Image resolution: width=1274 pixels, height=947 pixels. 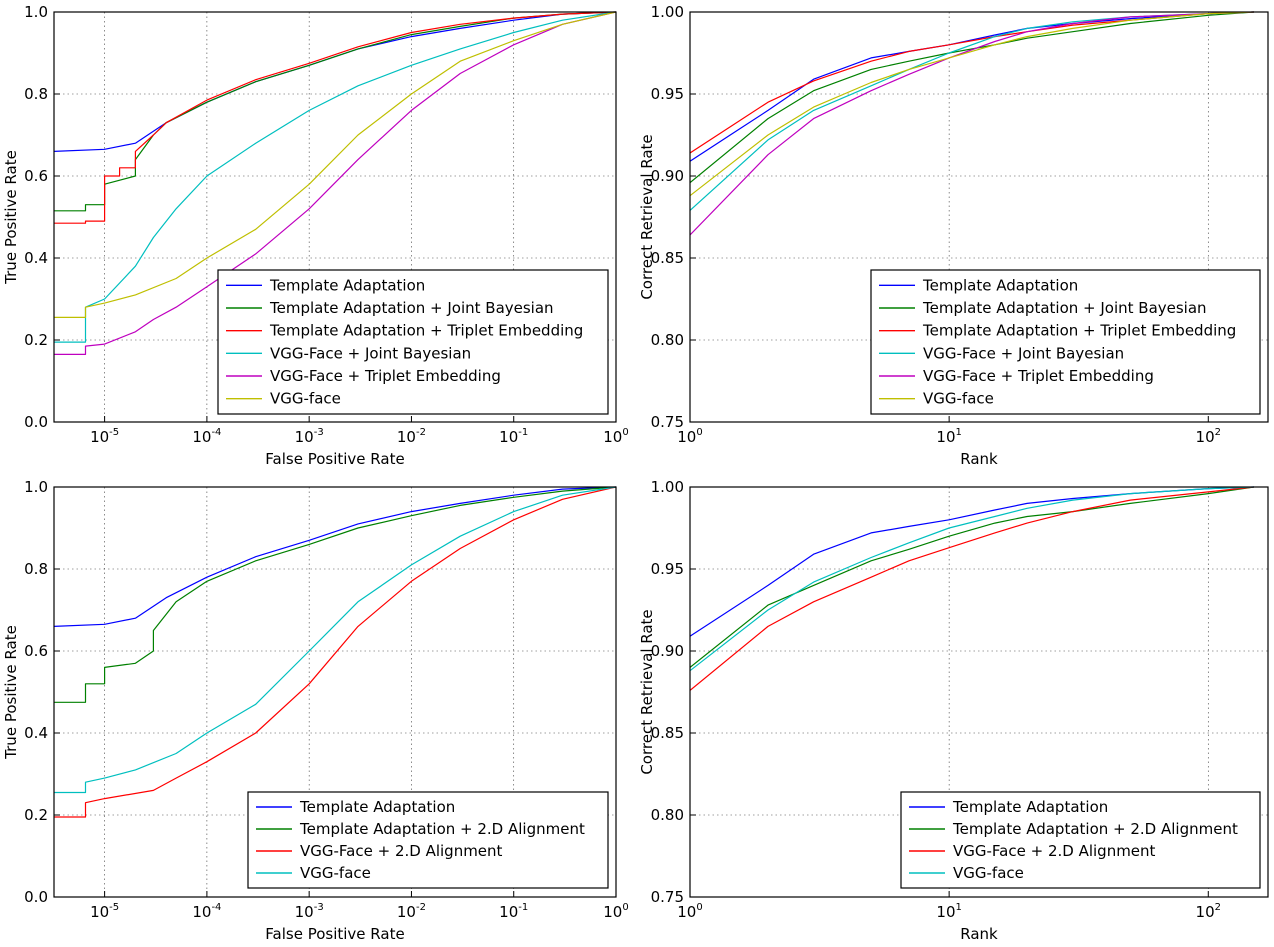 What do you see at coordinates (36, 340) in the screenshot?
I see `y-tick-label: 0.2` at bounding box center [36, 340].